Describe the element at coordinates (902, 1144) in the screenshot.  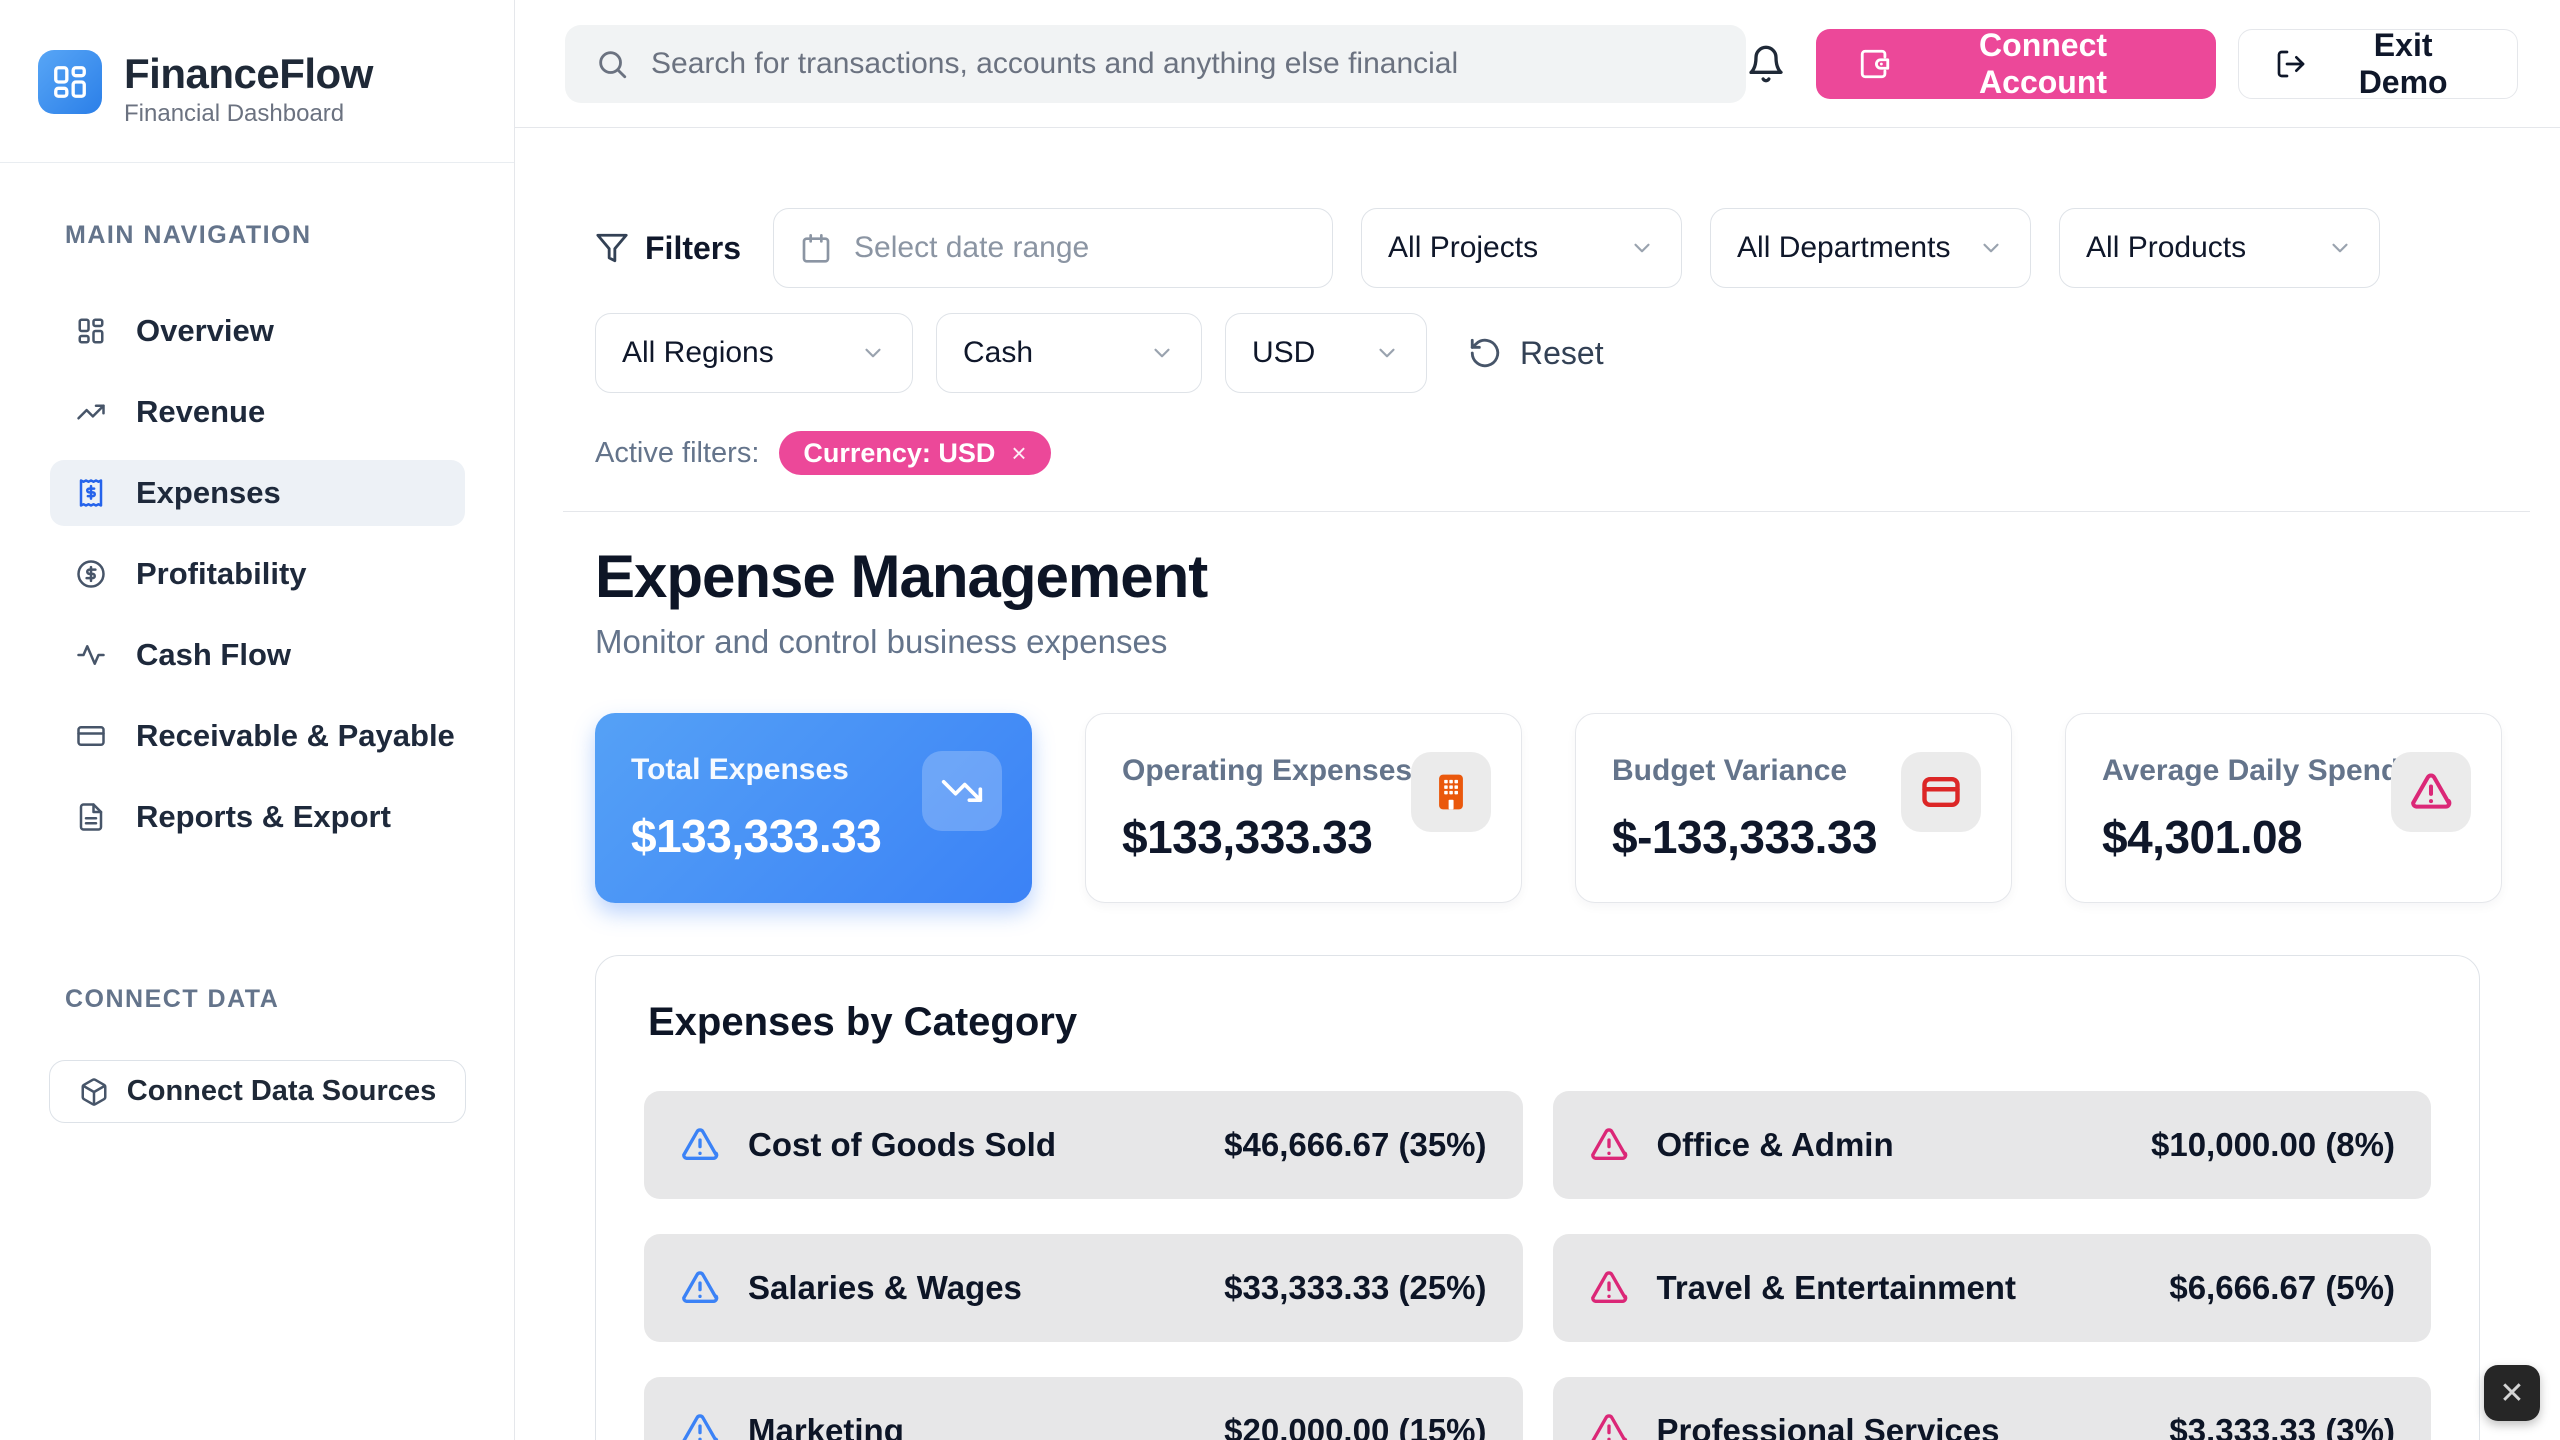
I see `category-name: Cost of Goods Sold` at that location.